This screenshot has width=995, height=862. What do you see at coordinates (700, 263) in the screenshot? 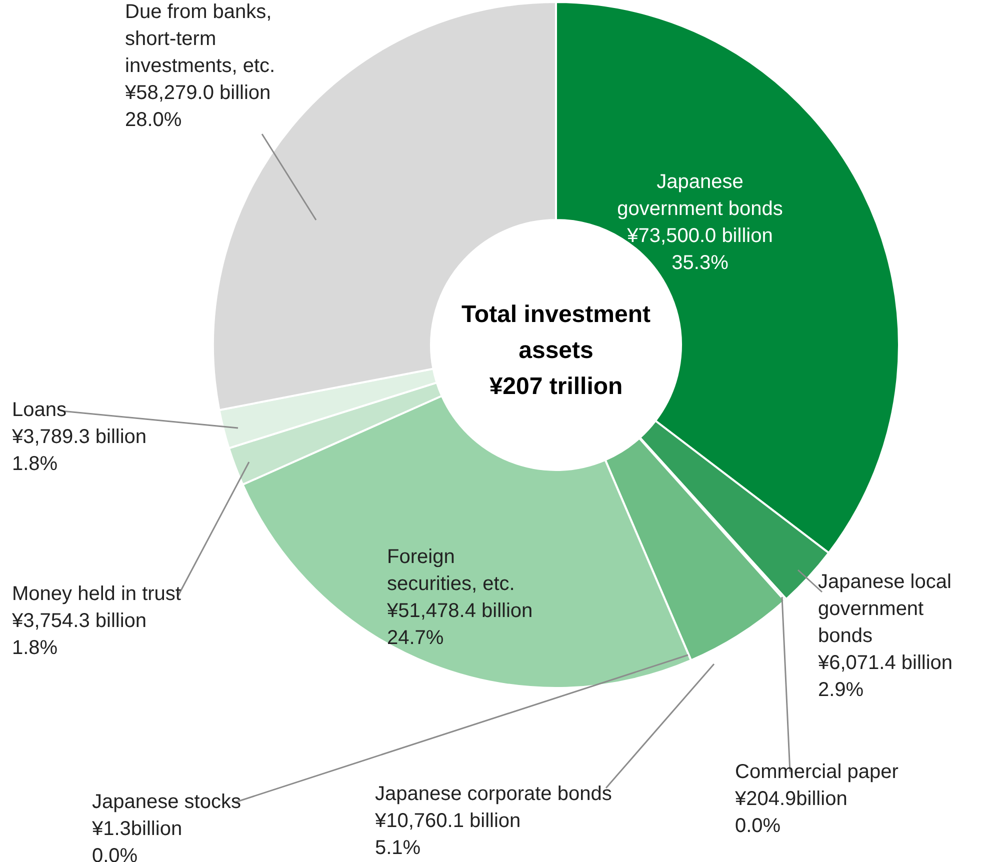
I see `text: 35.3%` at bounding box center [700, 263].